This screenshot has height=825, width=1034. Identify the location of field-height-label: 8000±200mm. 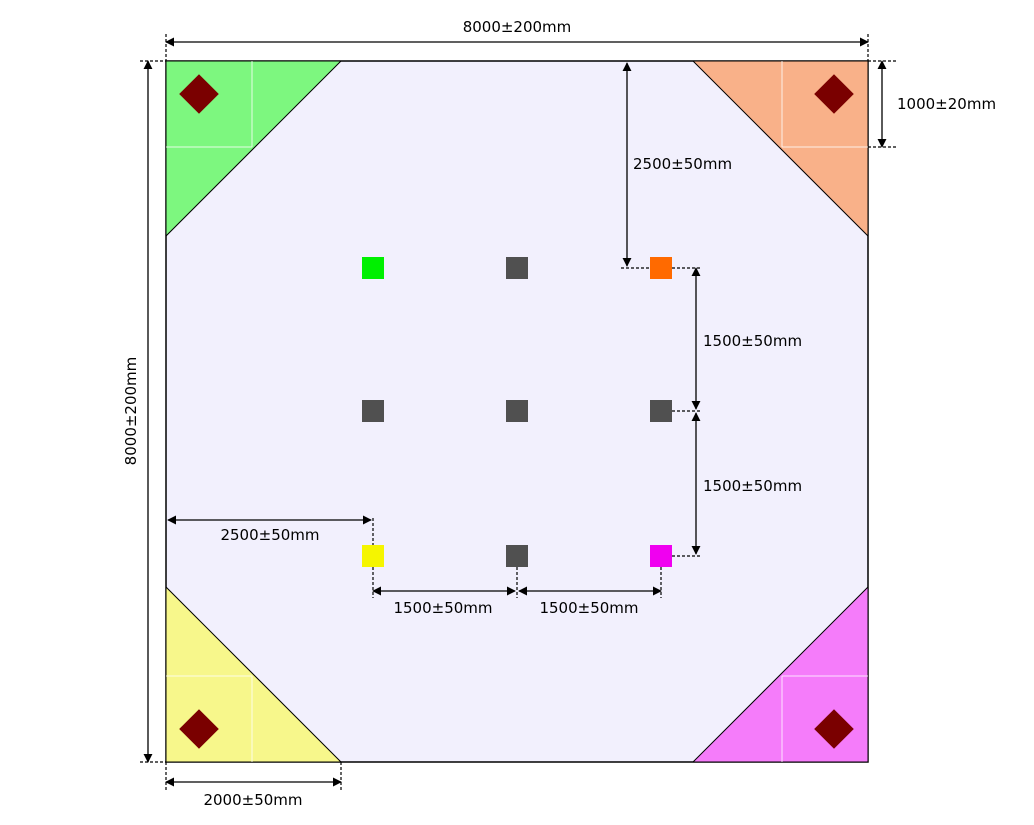
(131, 411).